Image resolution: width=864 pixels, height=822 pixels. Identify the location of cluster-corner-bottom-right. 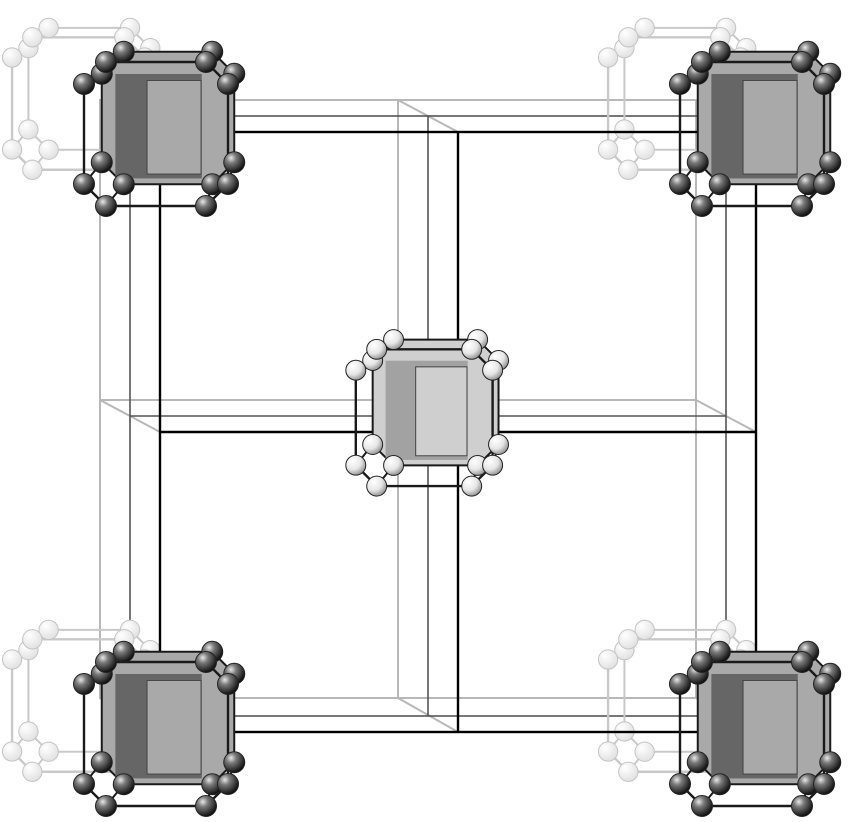
(755, 728).